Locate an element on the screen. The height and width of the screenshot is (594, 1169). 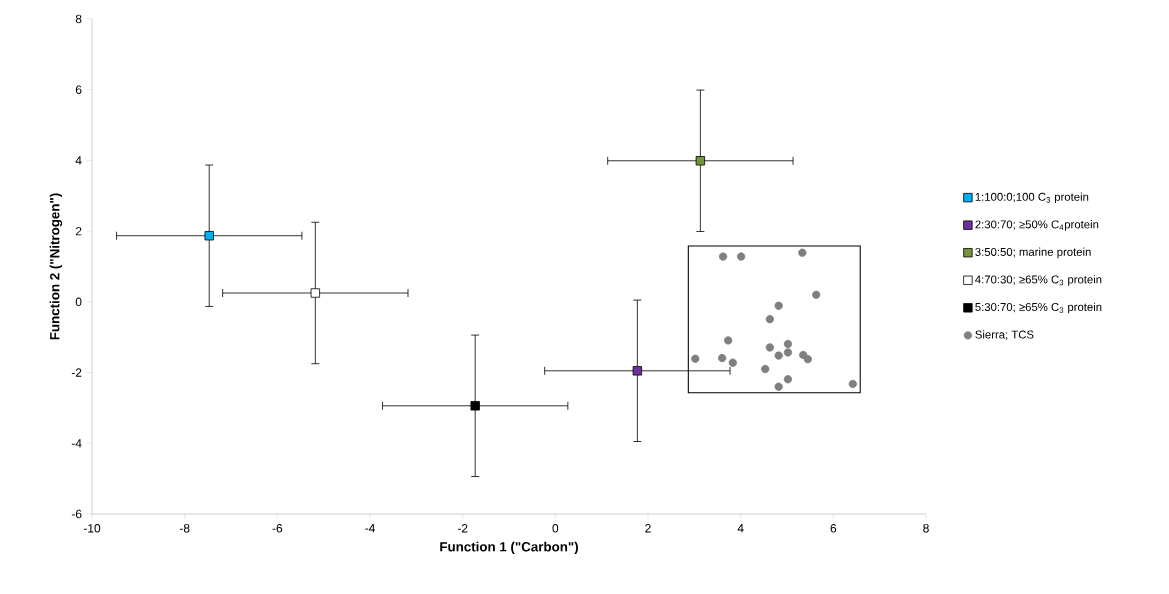
y-tick-label: 0 is located at coordinates (78, 302).